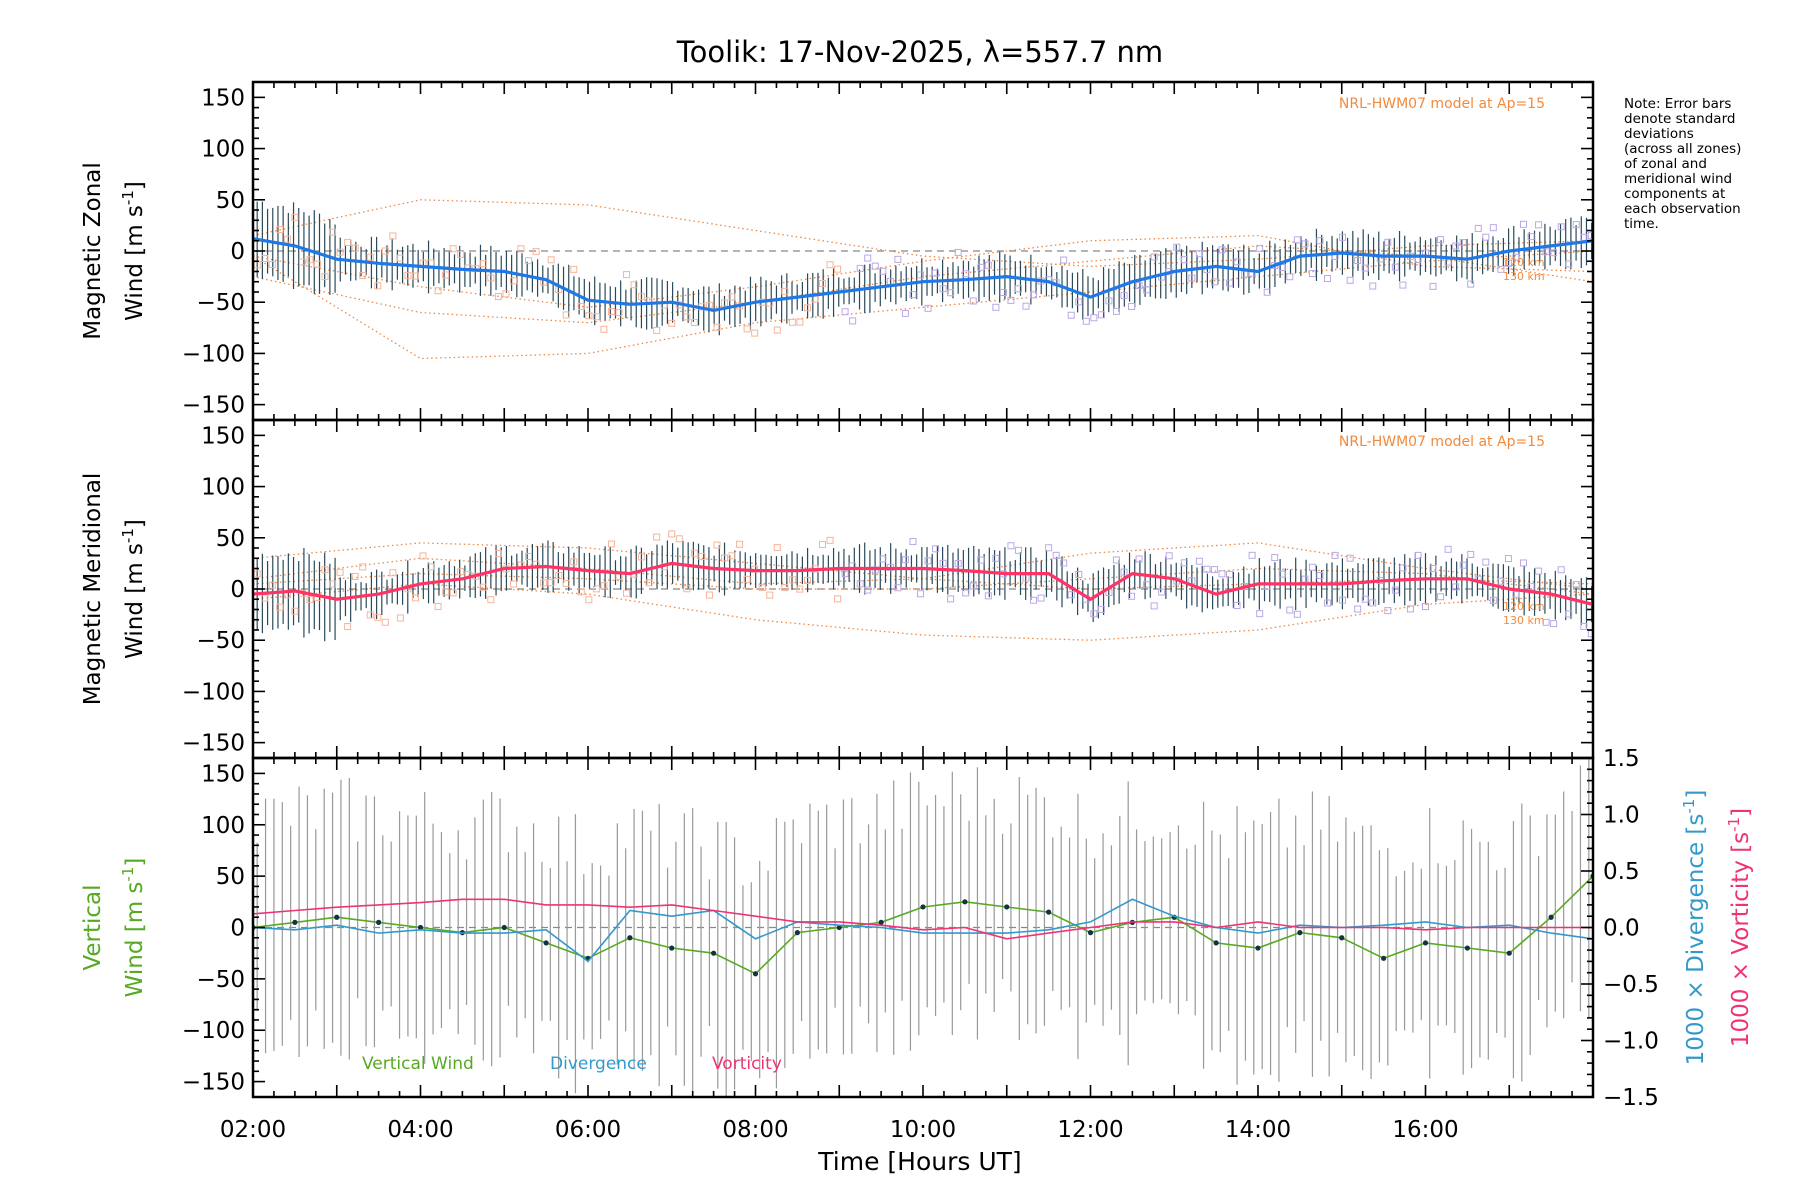 The width and height of the screenshot is (1800, 1200). What do you see at coordinates (128, 197) in the screenshot?
I see `ylabel-superscript: -1` at bounding box center [128, 197].